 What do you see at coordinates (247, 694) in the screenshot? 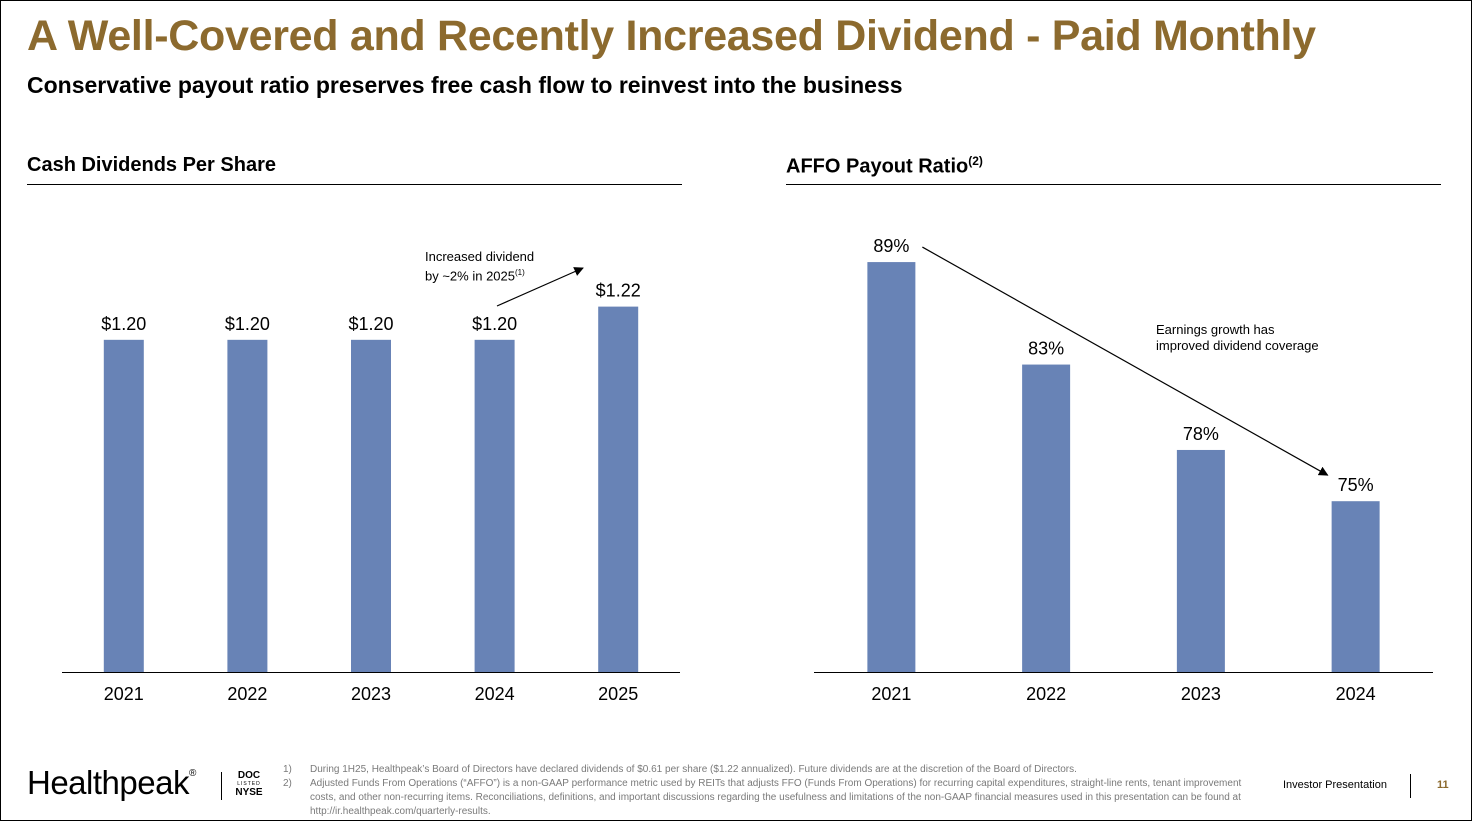
I see `dividends-tick-label: 2022` at bounding box center [247, 694].